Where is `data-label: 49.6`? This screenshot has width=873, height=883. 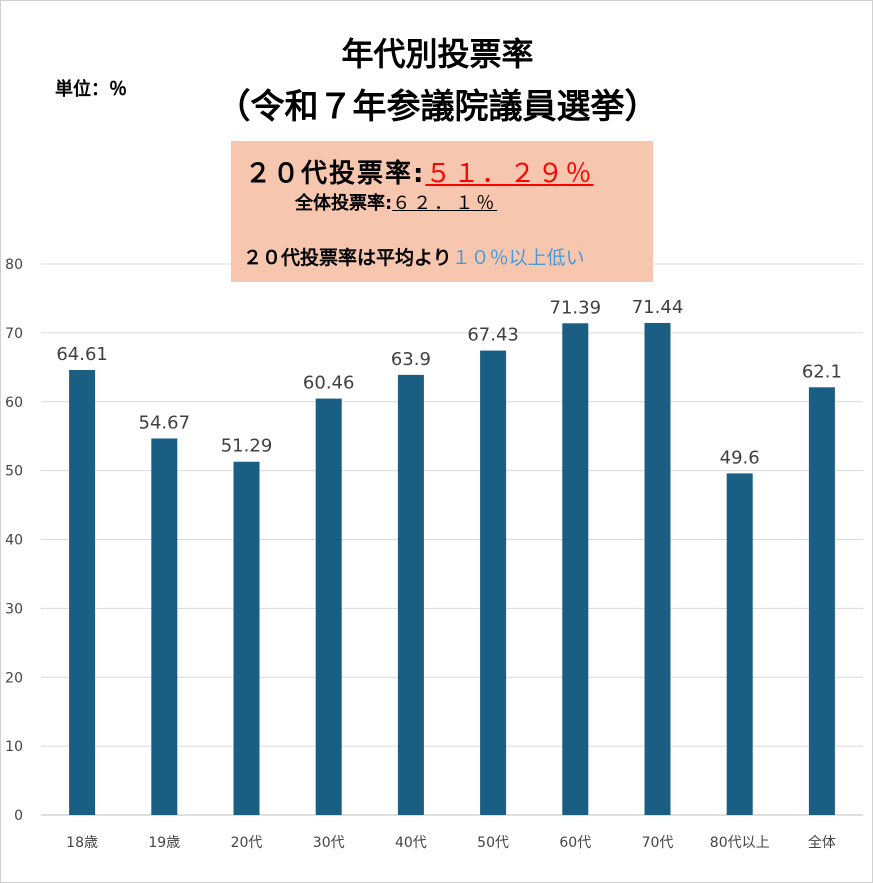
data-label: 49.6 is located at coordinates (740, 457).